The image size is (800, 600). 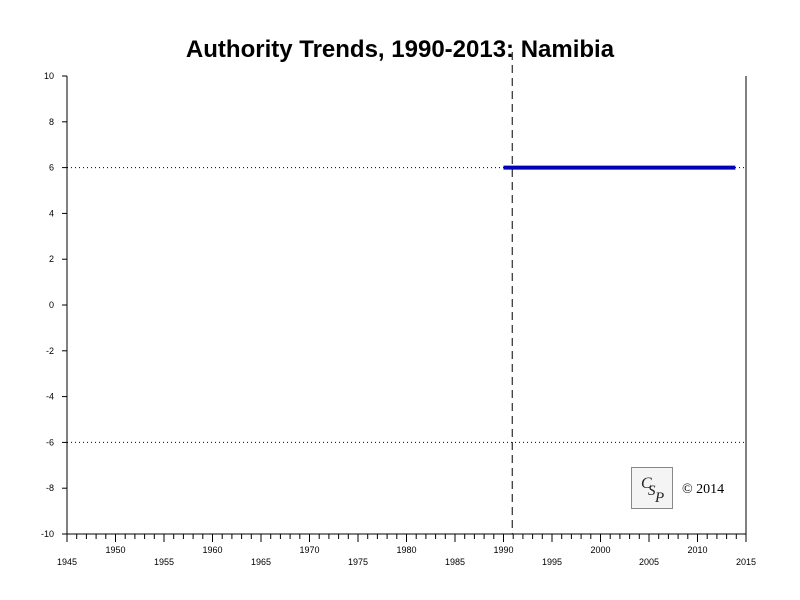 I want to click on x-tick-label: 1975, so click(x=358, y=562).